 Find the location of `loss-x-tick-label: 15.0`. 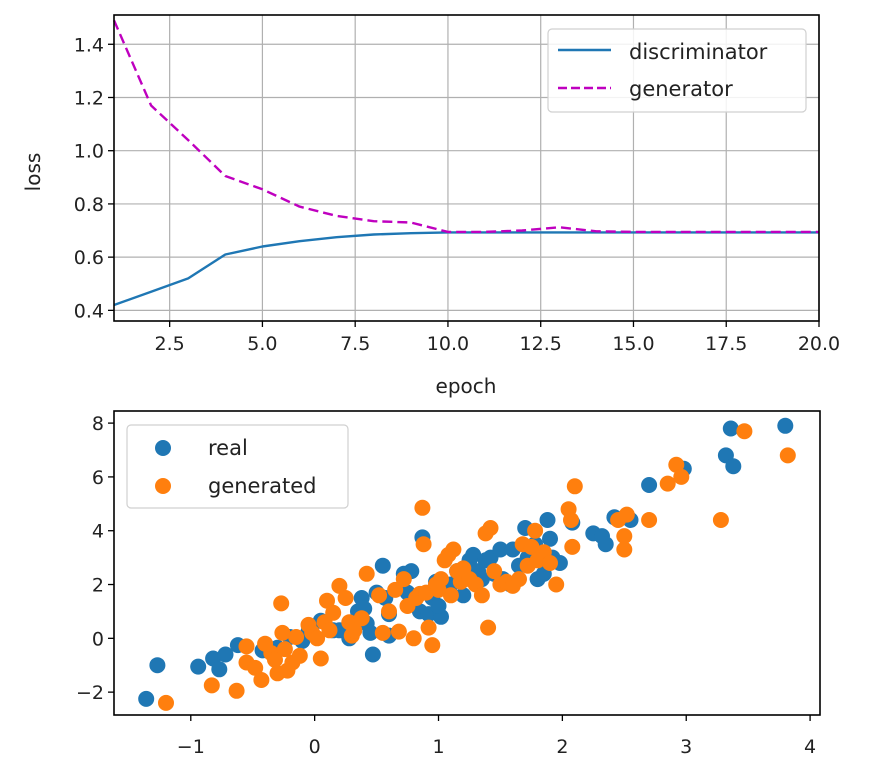

loss-x-tick-label: 15.0 is located at coordinates (633, 344).